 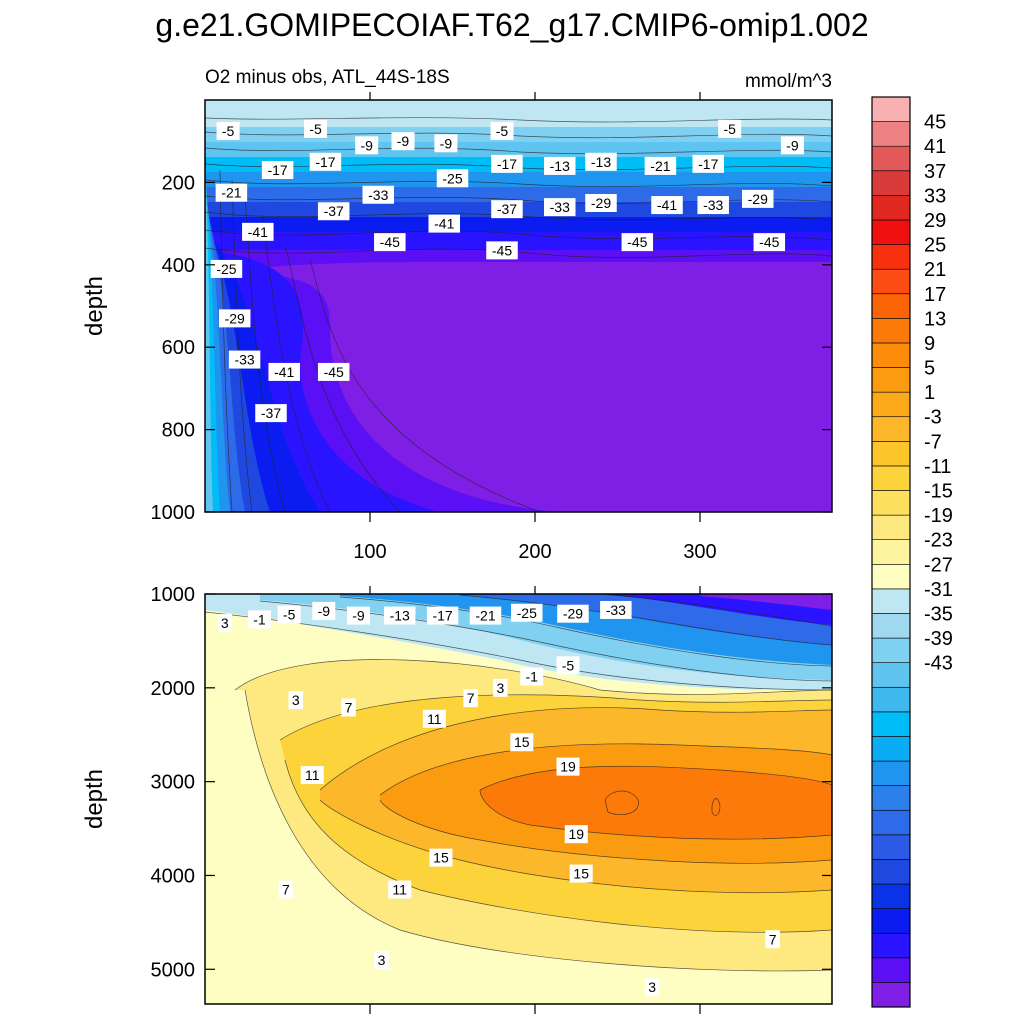 What do you see at coordinates (935, 147) in the screenshot?
I see `colorbar-label: 41` at bounding box center [935, 147].